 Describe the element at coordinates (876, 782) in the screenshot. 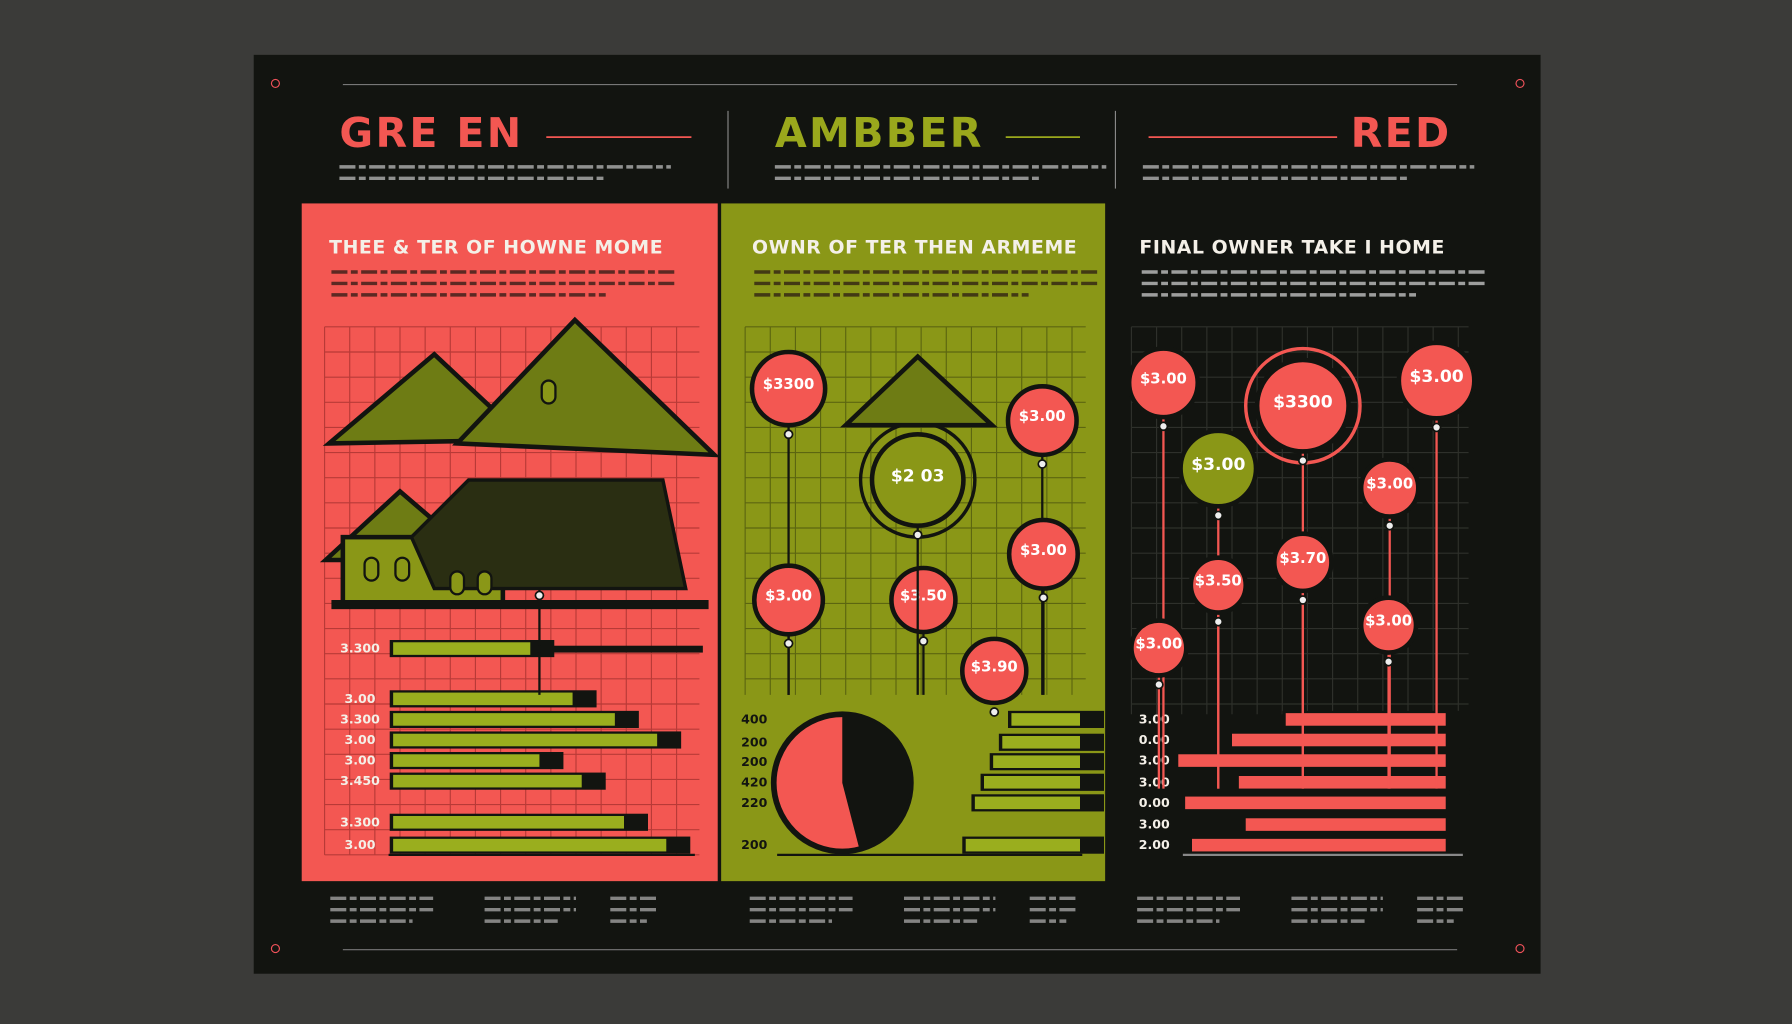

I see `pie-slice` at that location.